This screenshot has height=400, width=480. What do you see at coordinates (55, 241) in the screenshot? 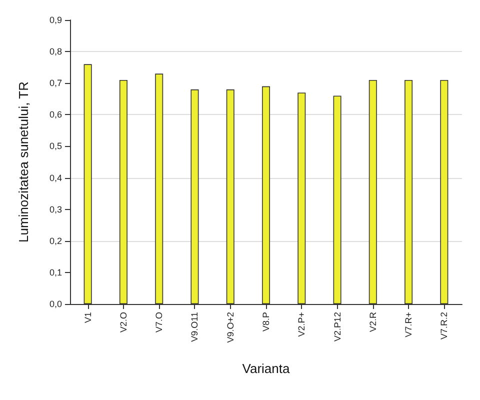
I see `y-tick-label: 0,2` at bounding box center [55, 241].